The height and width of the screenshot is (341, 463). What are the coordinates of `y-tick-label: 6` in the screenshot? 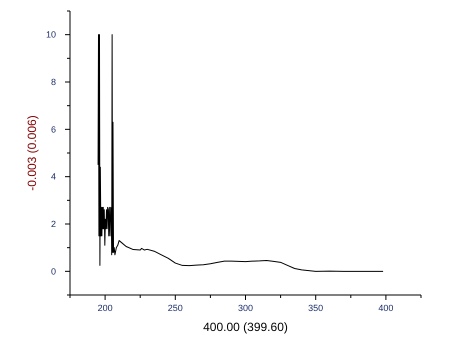 It's located at (53, 129).